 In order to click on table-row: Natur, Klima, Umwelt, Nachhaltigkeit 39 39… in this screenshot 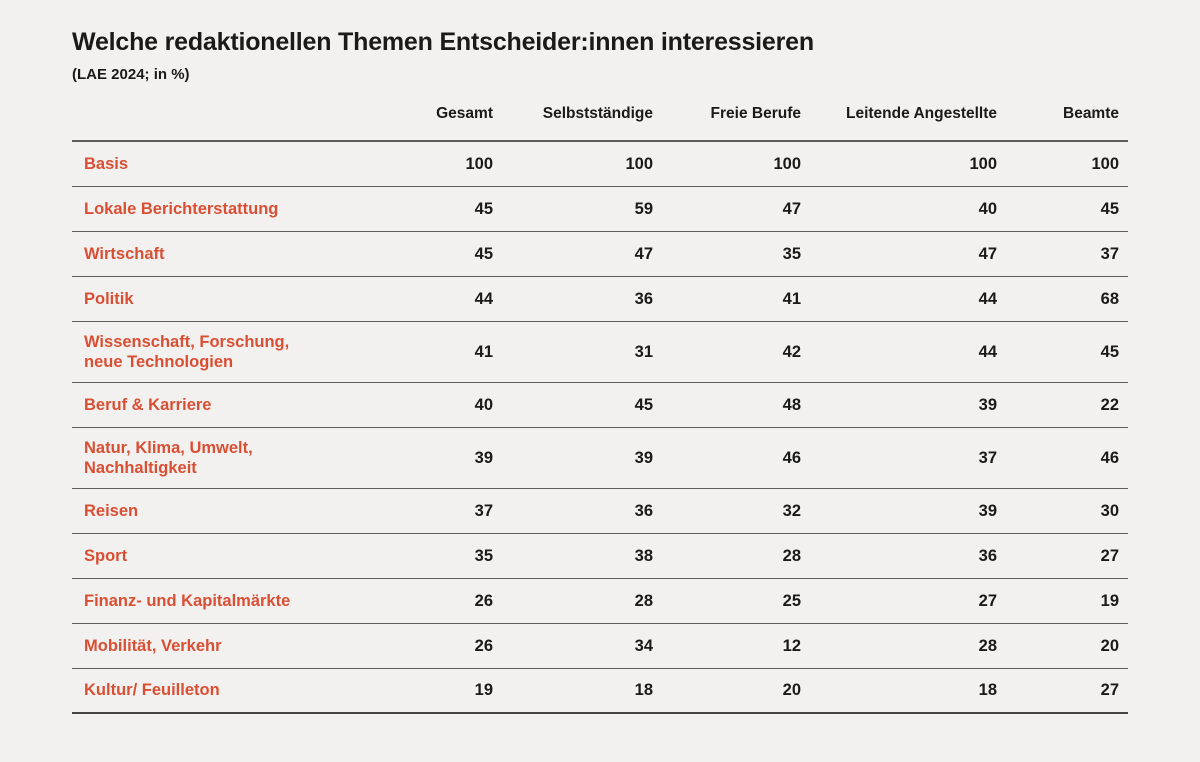, I will do `click(600, 458)`.